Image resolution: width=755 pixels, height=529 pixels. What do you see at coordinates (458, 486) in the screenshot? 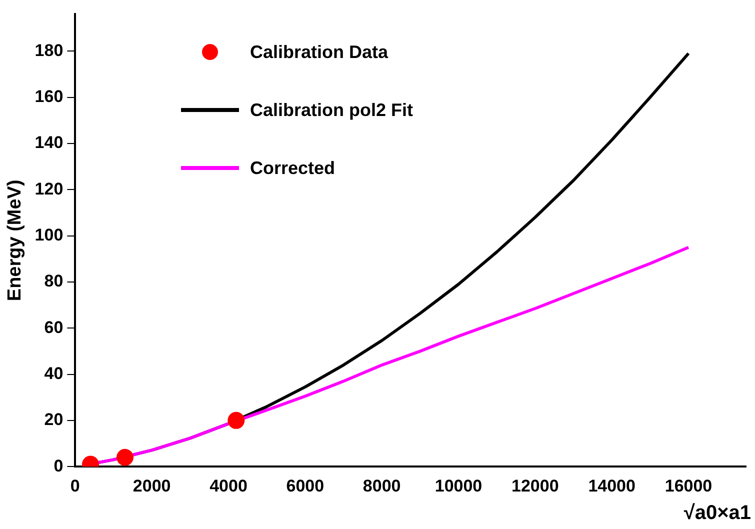
I see `x-tick-label: 10000` at bounding box center [458, 486].